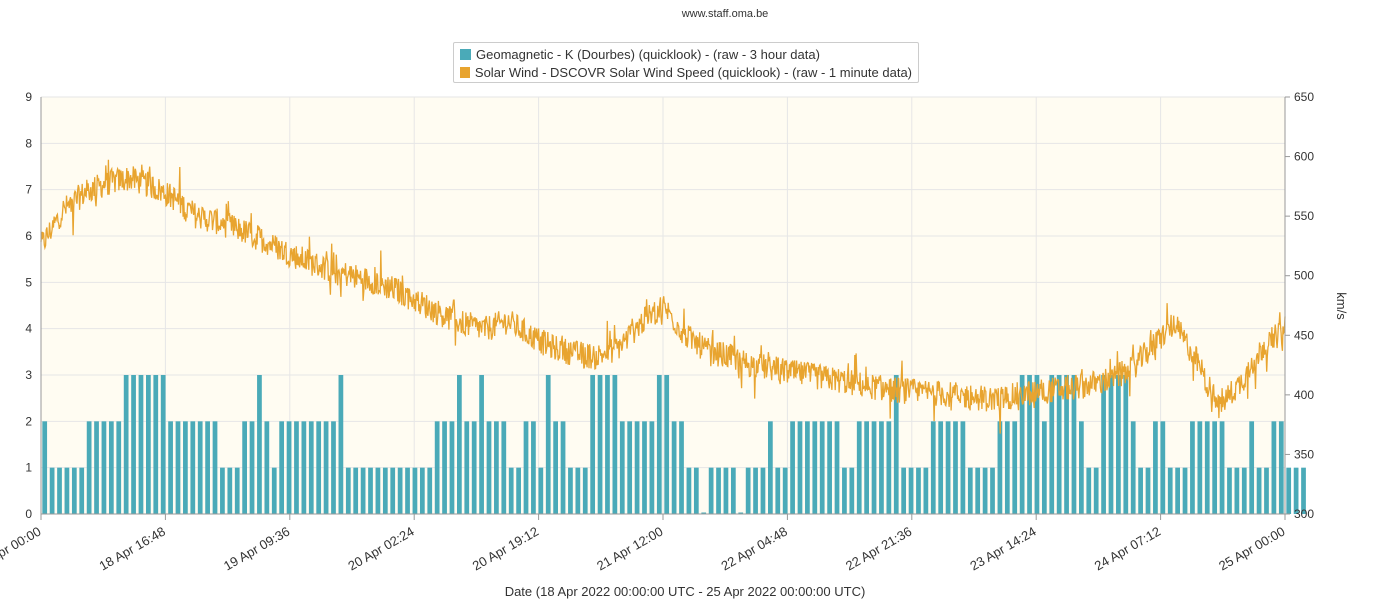 This screenshot has width=1397, height=600. What do you see at coordinates (505, 549) in the screenshot?
I see `x-tick-label: 20 Apr 19:12` at bounding box center [505, 549].